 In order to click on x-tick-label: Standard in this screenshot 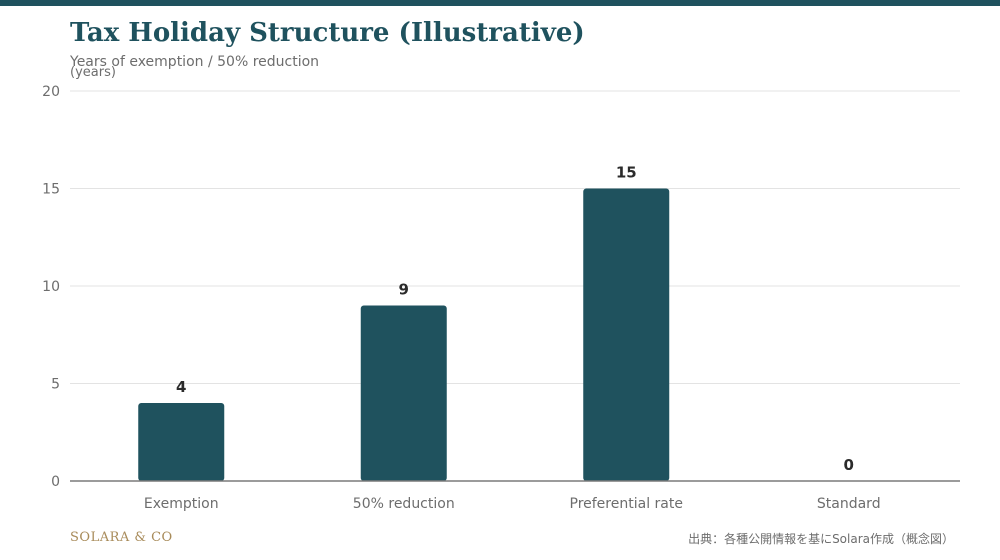, I will do `click(849, 504)`.